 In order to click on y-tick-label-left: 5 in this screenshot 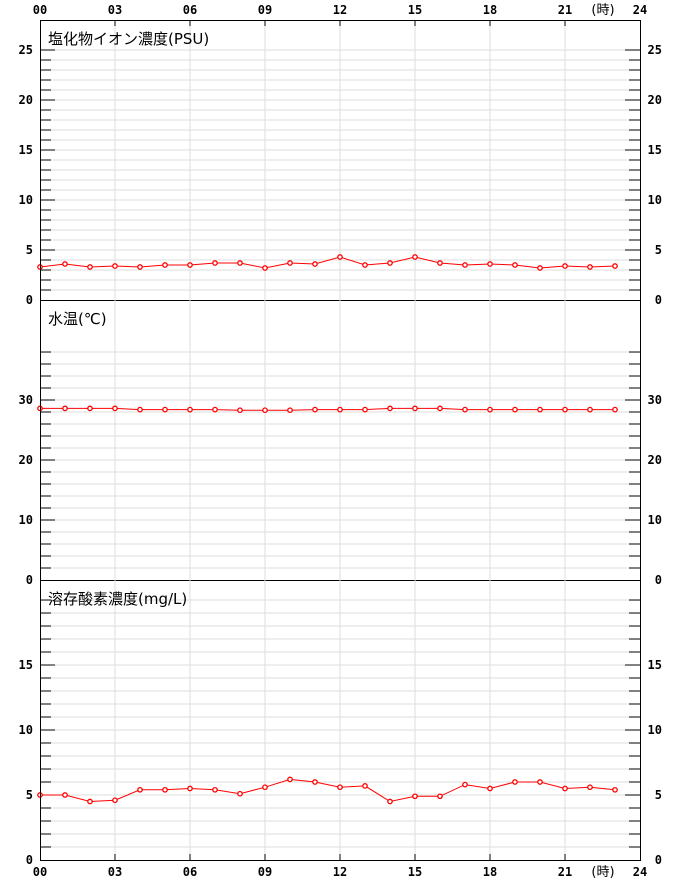, I will do `click(29, 250)`.